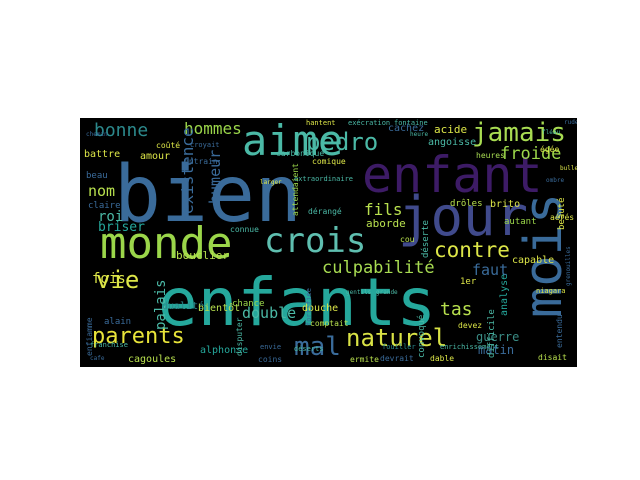 This screenshot has height=480, width=640. I want to click on word-aeres: aérés, so click(562, 217).